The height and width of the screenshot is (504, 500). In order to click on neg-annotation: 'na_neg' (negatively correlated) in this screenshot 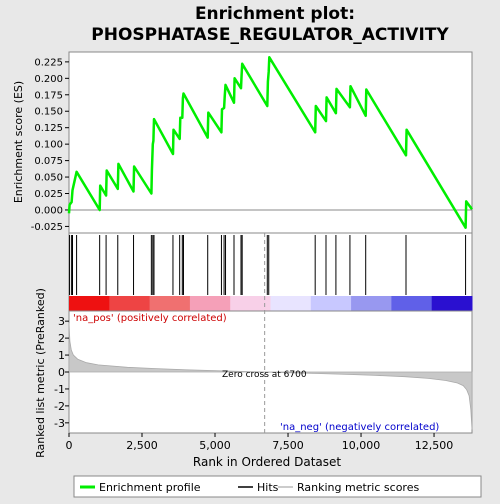, I will do `click(359, 427)`.